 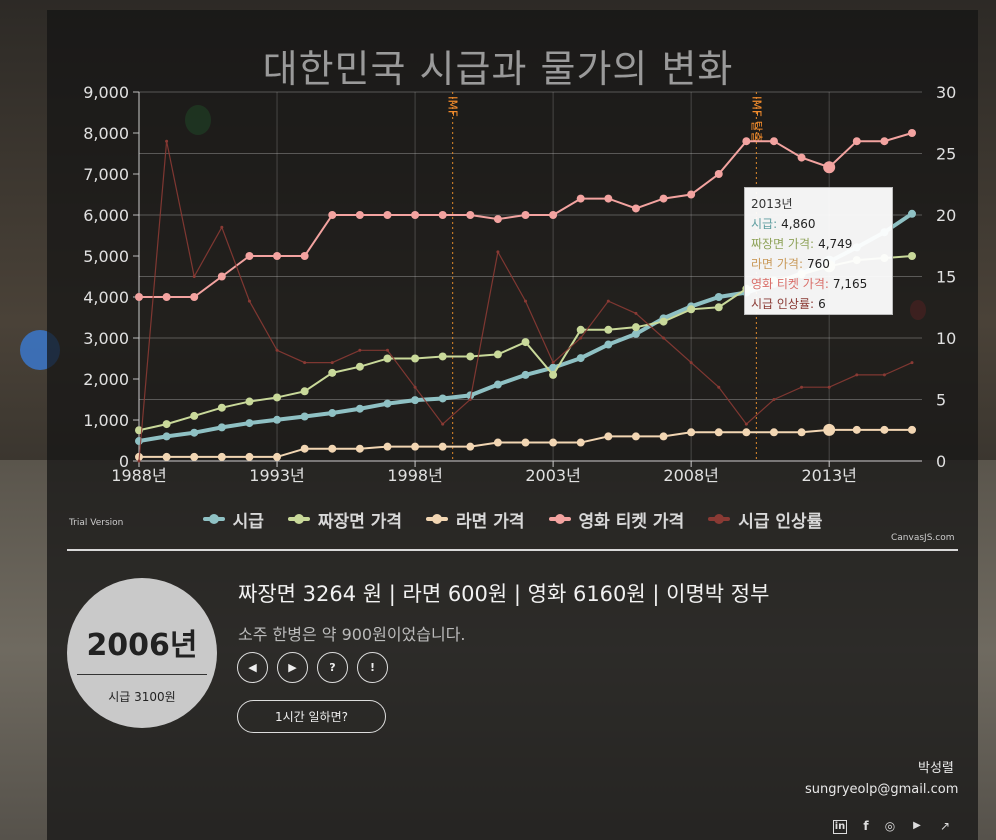 What do you see at coordinates (475, 519) in the screenshot?
I see `legend-item: 라면 가격` at bounding box center [475, 519].